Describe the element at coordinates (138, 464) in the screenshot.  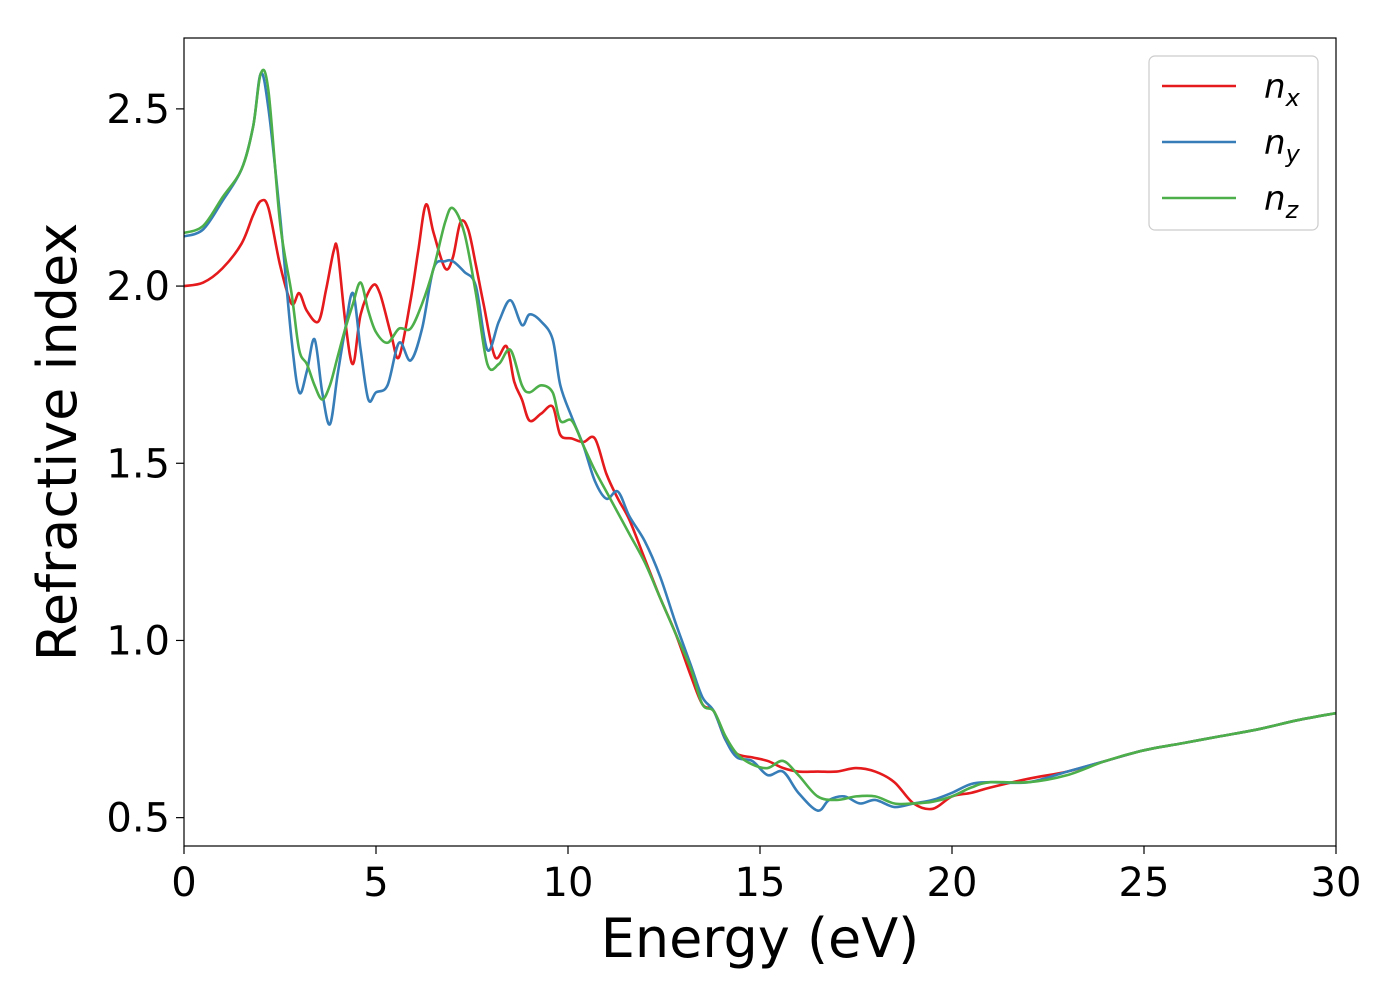
I see `y-tick-label: 1.5` at that location.